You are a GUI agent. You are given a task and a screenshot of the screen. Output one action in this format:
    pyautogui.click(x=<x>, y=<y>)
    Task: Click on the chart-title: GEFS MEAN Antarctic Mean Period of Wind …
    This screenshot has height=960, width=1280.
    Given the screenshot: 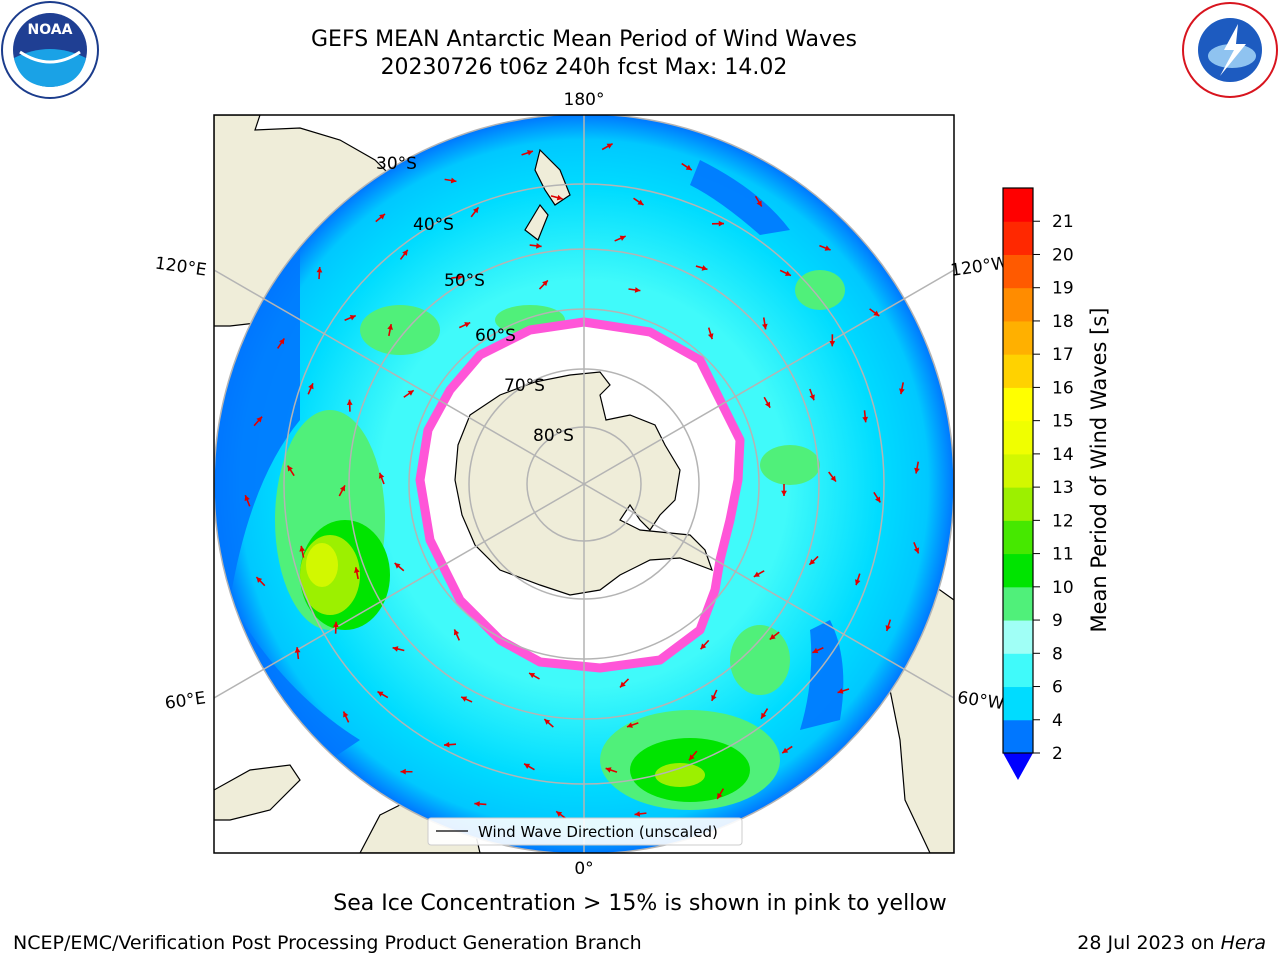 What is the action you would take?
    pyautogui.click(x=584, y=39)
    